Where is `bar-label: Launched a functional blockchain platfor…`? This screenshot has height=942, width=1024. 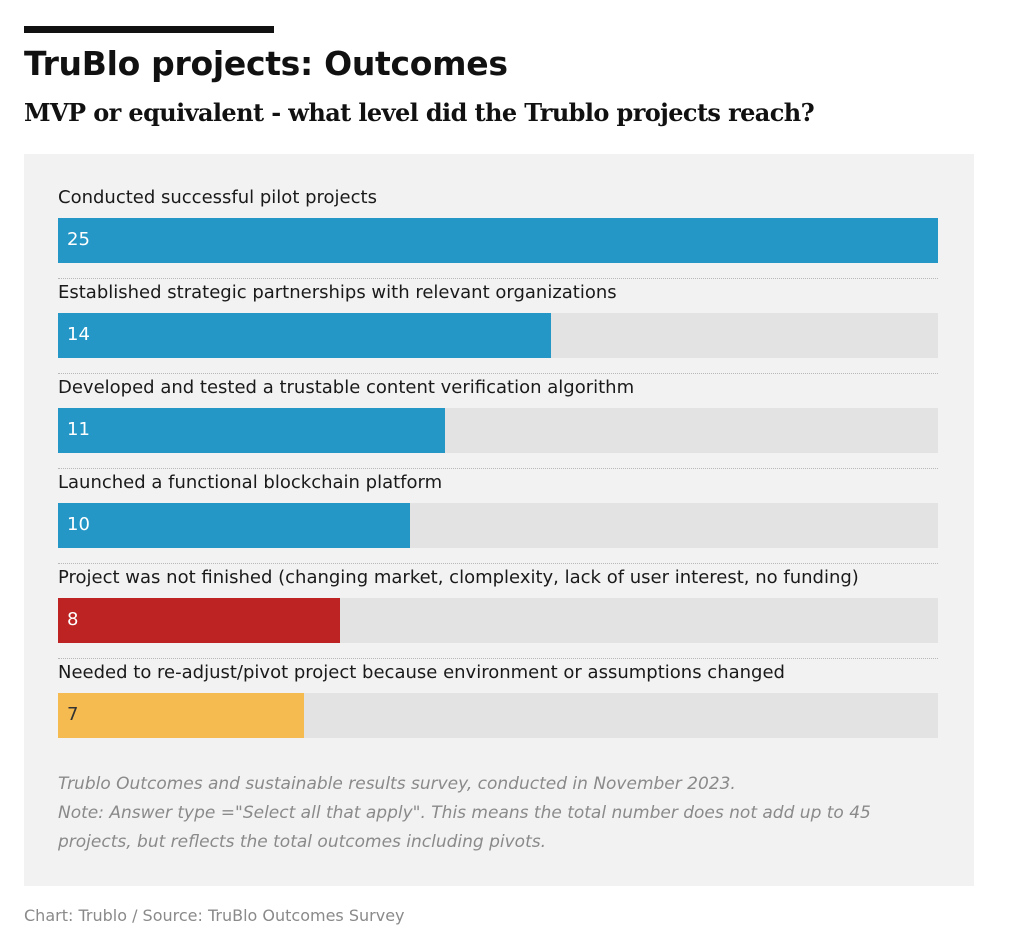 bar-label: Launched a functional blockchain platfor… is located at coordinates (250, 482).